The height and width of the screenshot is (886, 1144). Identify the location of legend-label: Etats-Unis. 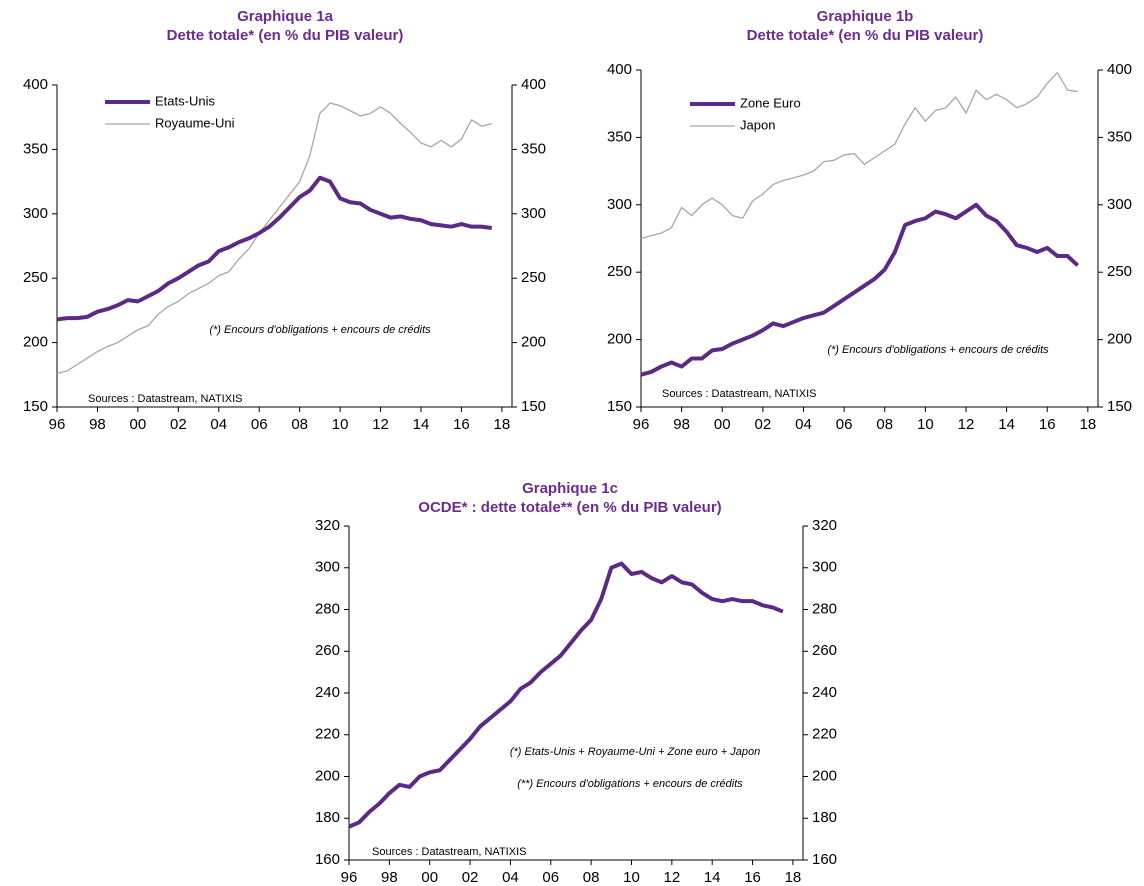
(185, 100).